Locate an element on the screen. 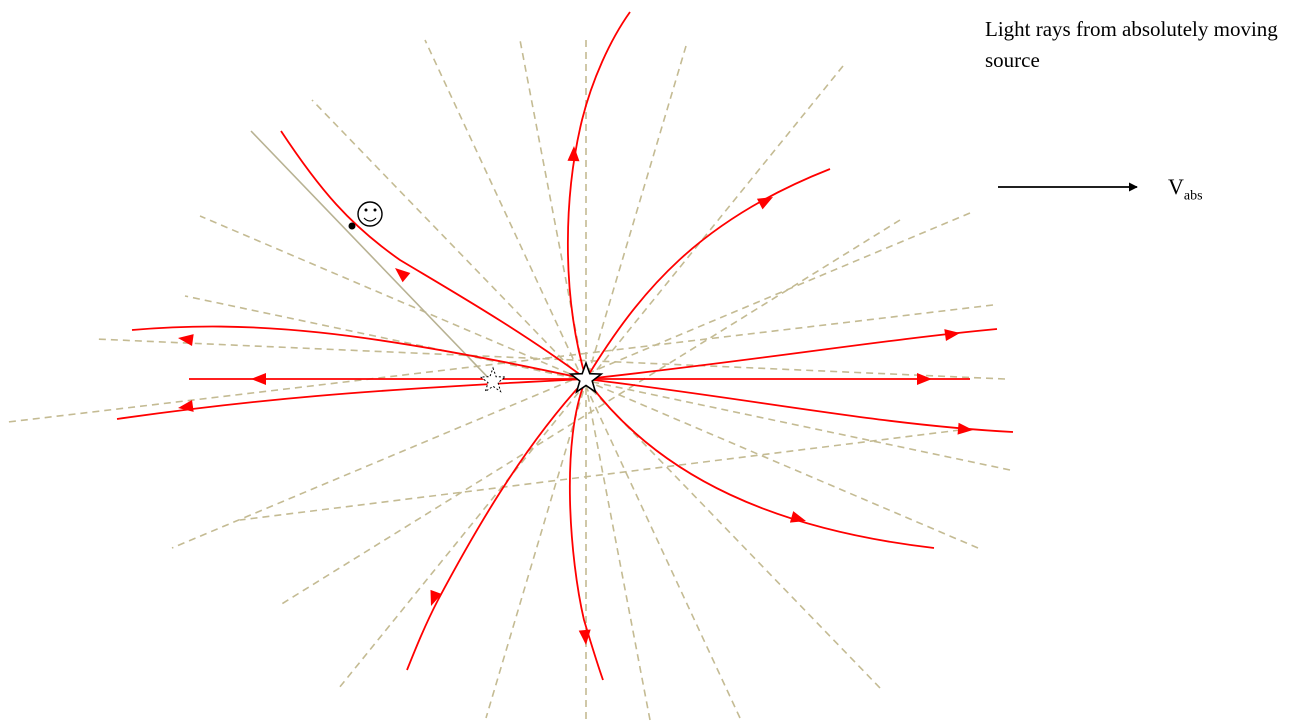 This screenshot has height=724, width=1307. velocity-symbol: V is located at coordinates (1176, 186).